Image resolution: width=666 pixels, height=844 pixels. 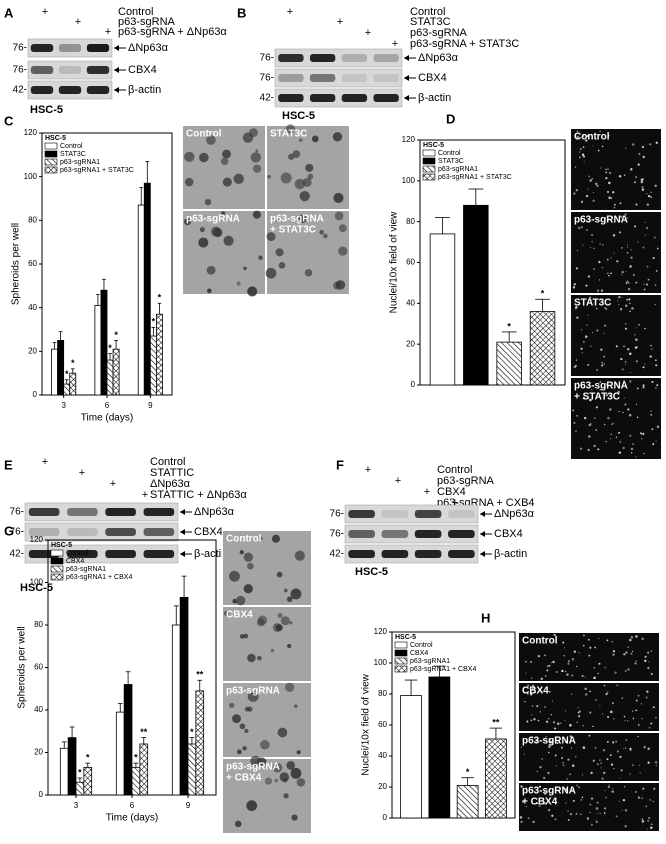 I want to click on blot-strip, so click(x=411, y=514).